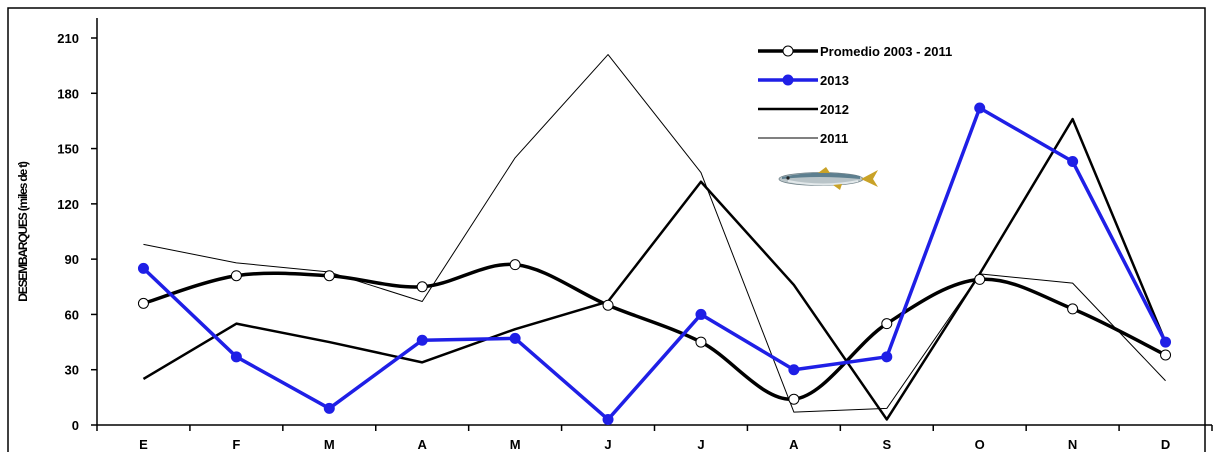 The width and height of the screenshot is (1213, 452). Describe the element at coordinates (23, 231) in the screenshot. I see `y-axis-title: DESEMBARQUES (miles de t)` at that location.